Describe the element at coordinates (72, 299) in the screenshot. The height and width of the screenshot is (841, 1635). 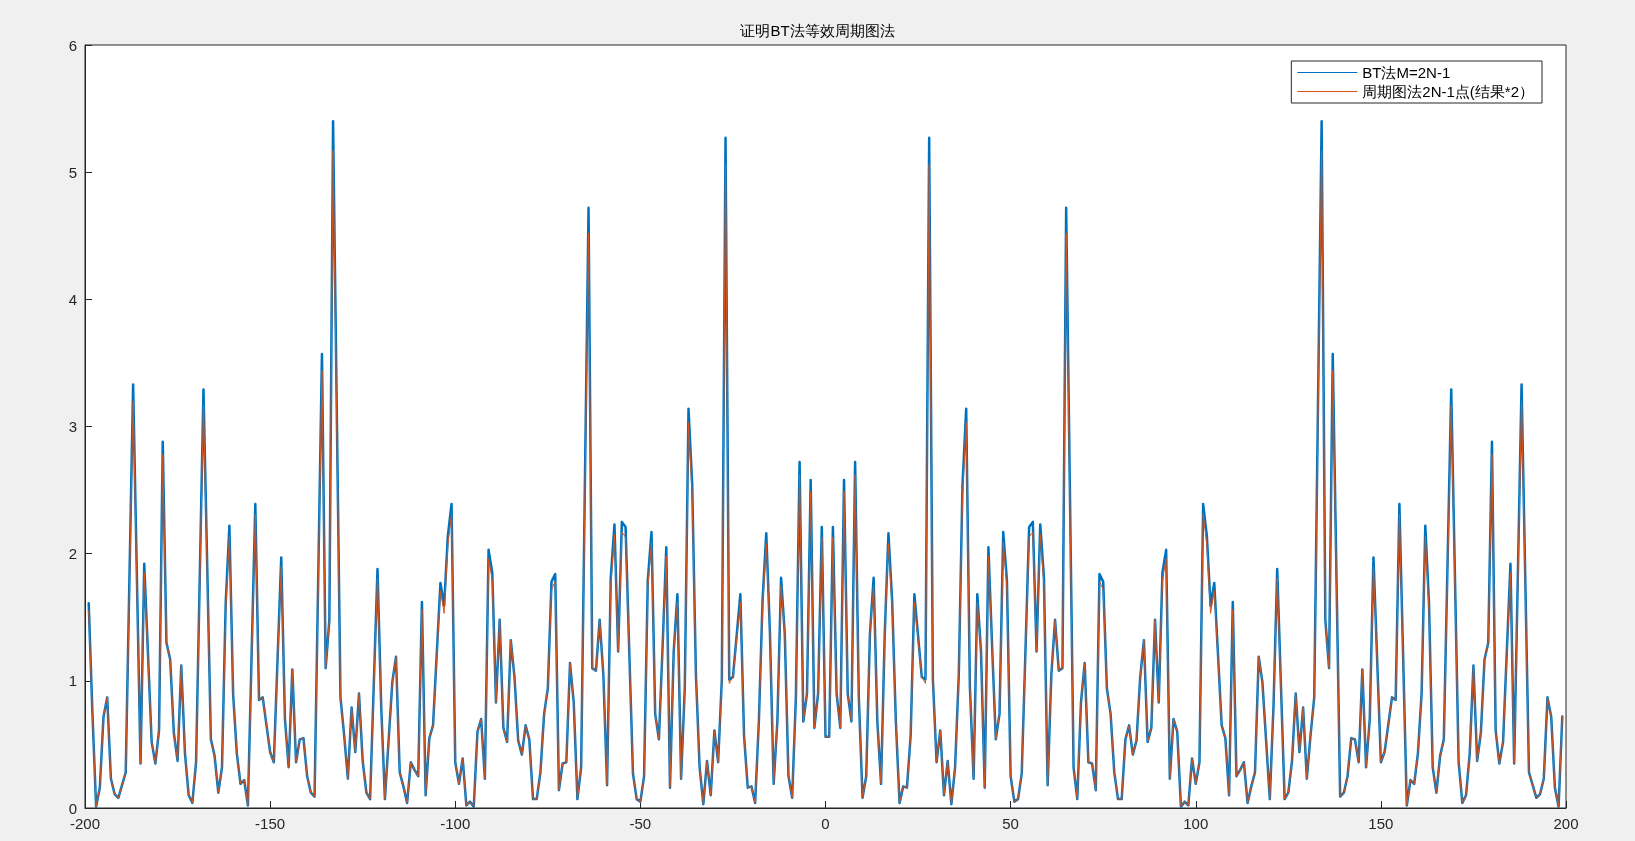
I see `y-tick-label: 4` at that location.